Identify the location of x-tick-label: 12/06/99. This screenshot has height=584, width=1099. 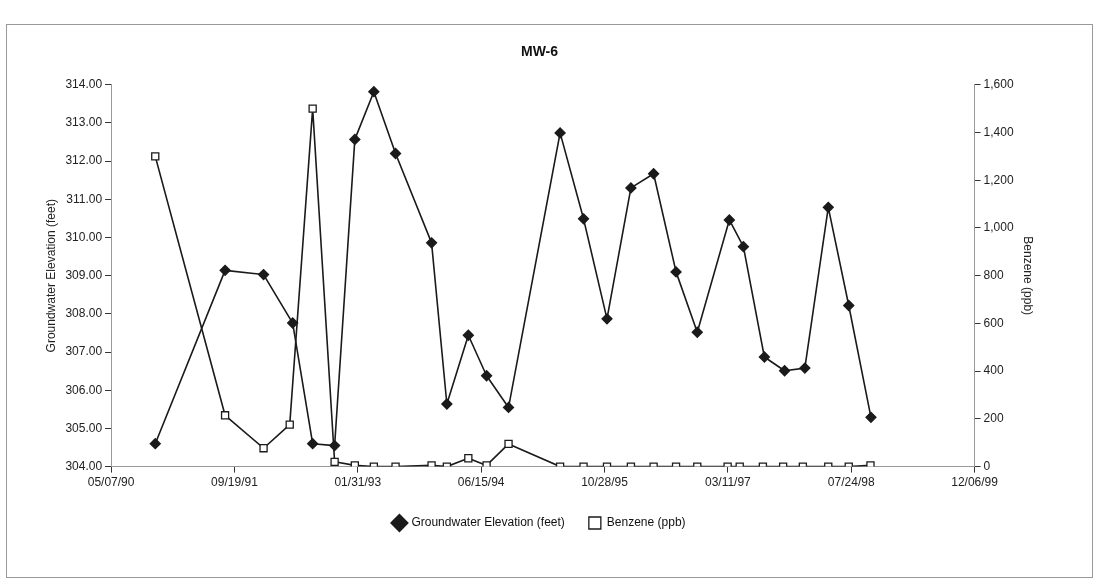
(975, 482).